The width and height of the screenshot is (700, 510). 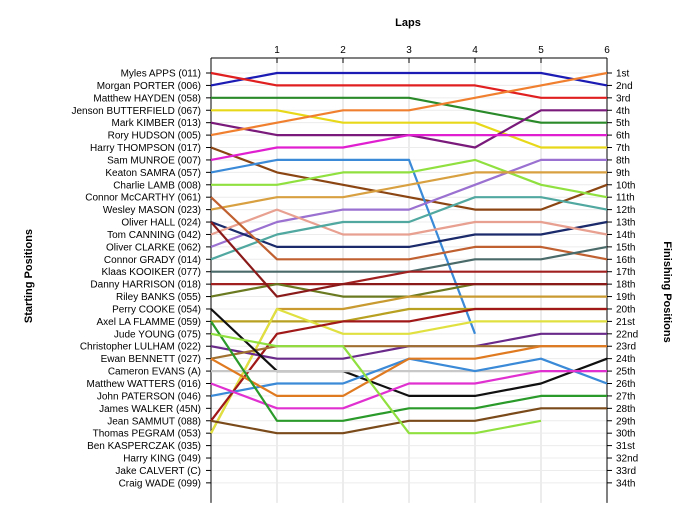 What do you see at coordinates (625, 409) in the screenshot?
I see `finishing-position-label: 28th` at bounding box center [625, 409].